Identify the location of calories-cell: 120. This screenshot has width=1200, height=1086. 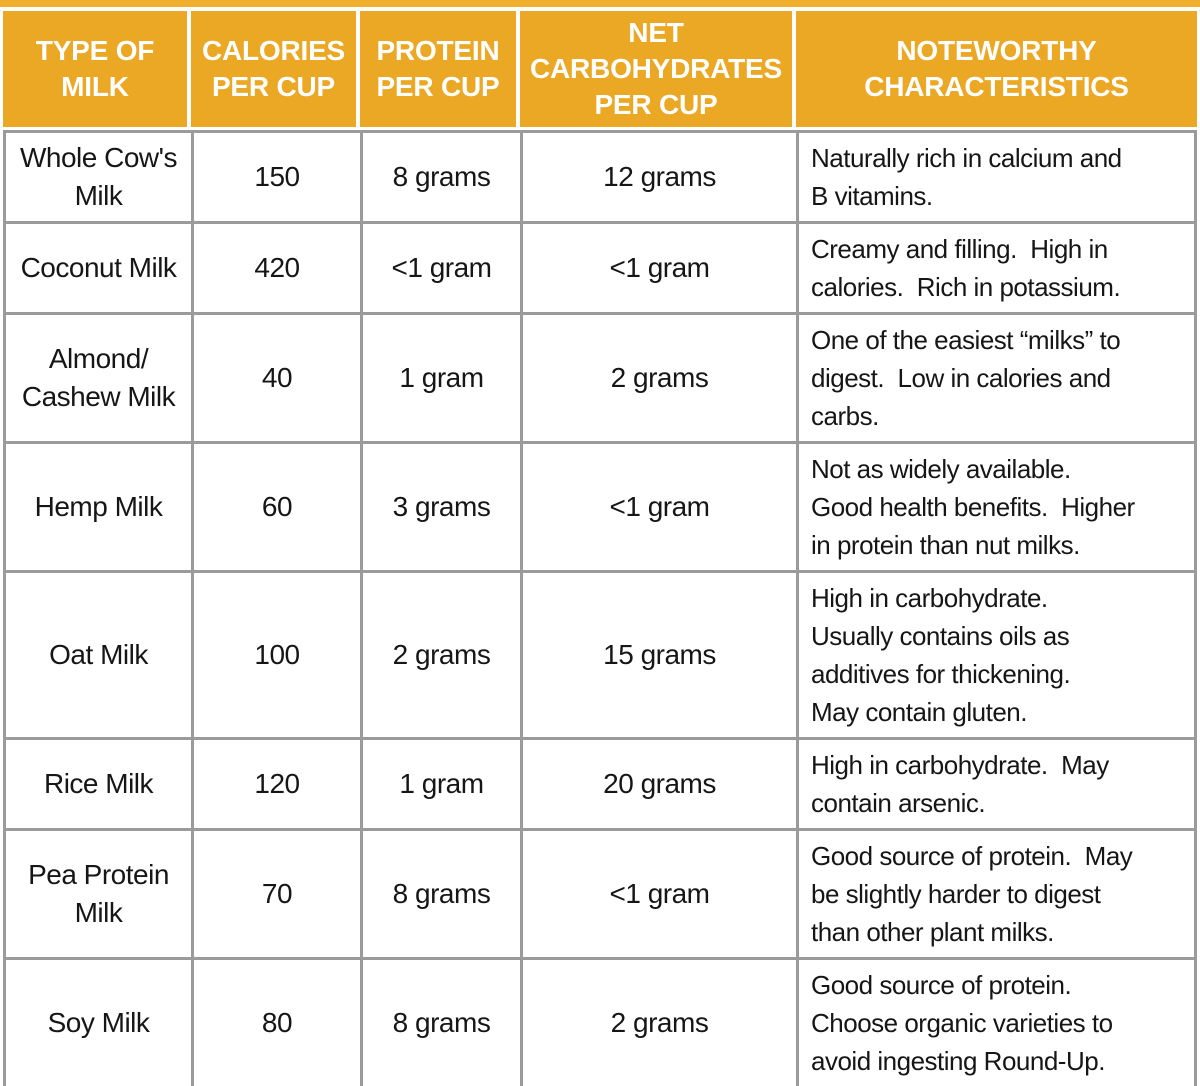
(278, 785).